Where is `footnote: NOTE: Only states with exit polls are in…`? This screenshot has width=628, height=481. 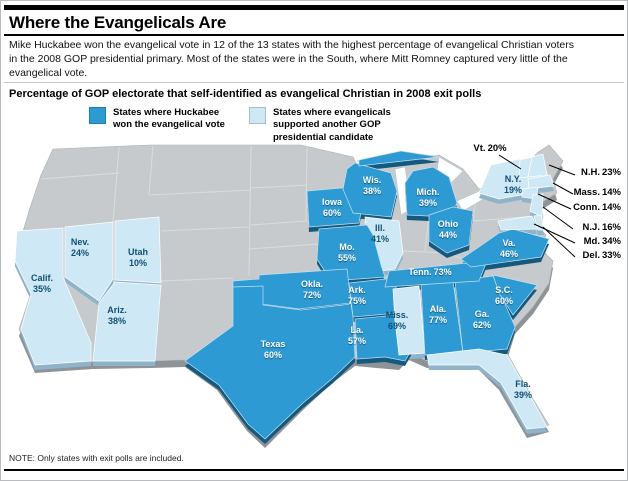
footnote: NOTE: Only states with exit polls are in… is located at coordinates (96, 458).